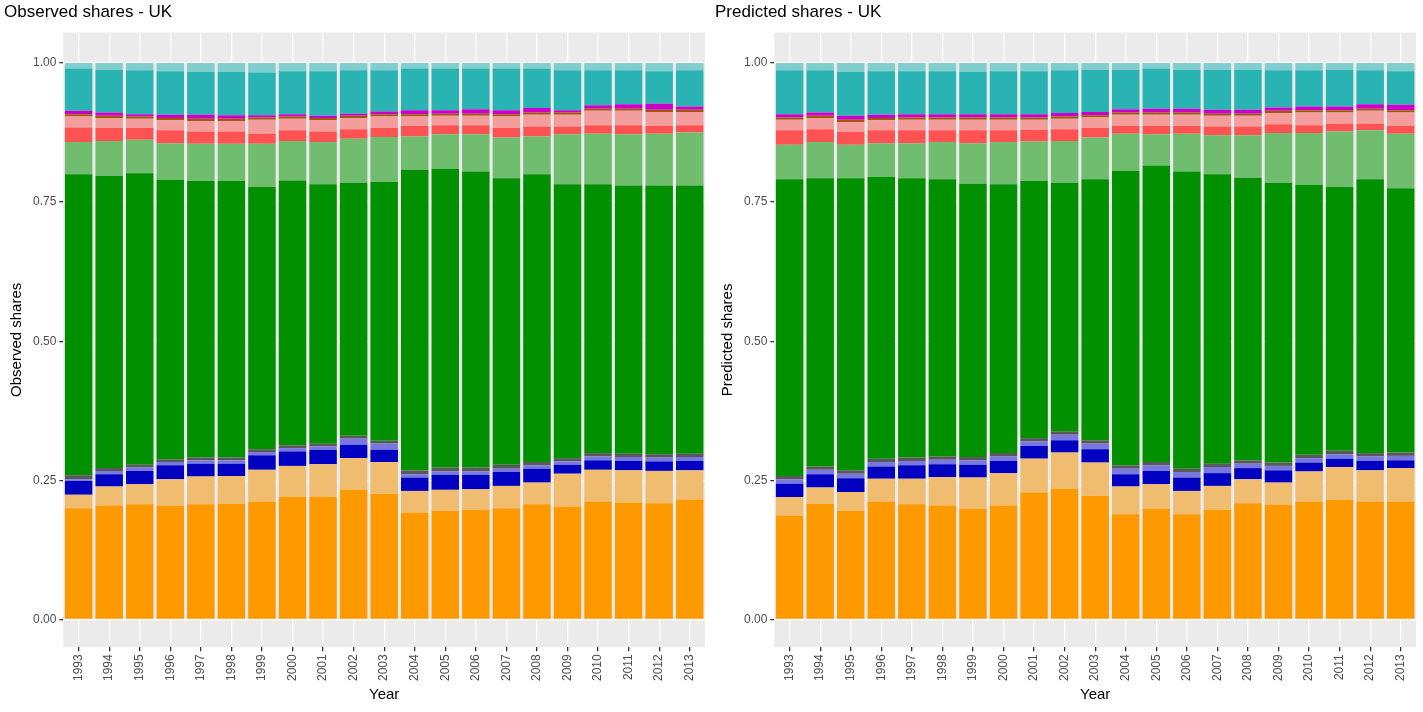  What do you see at coordinates (88, 11) in the screenshot?
I see `chart-title: Observed shares - UK` at bounding box center [88, 11].